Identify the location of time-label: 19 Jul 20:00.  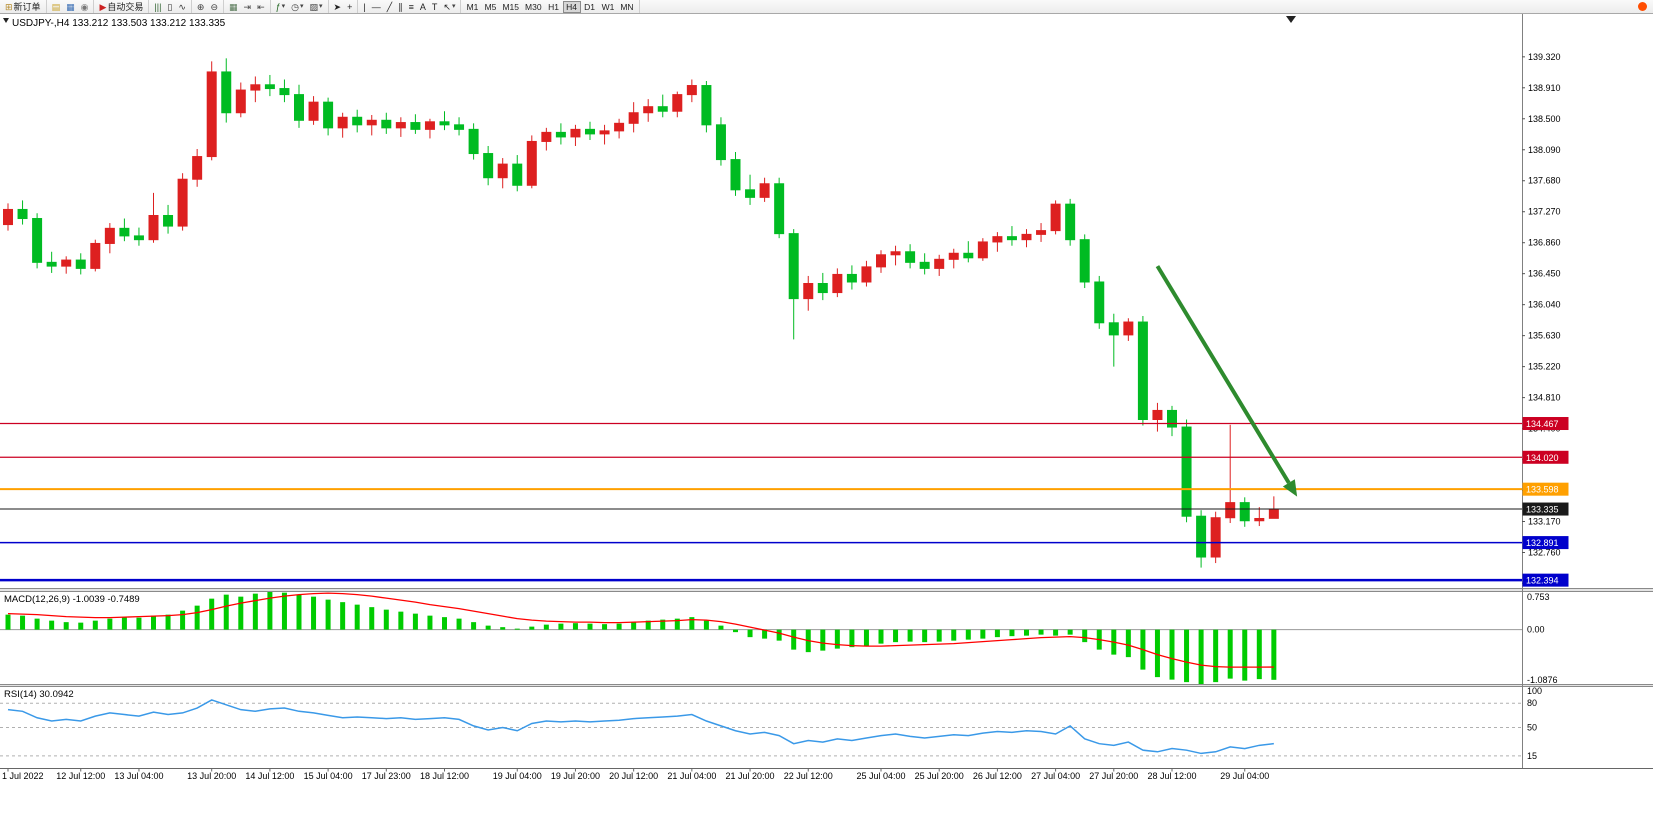
(575, 776).